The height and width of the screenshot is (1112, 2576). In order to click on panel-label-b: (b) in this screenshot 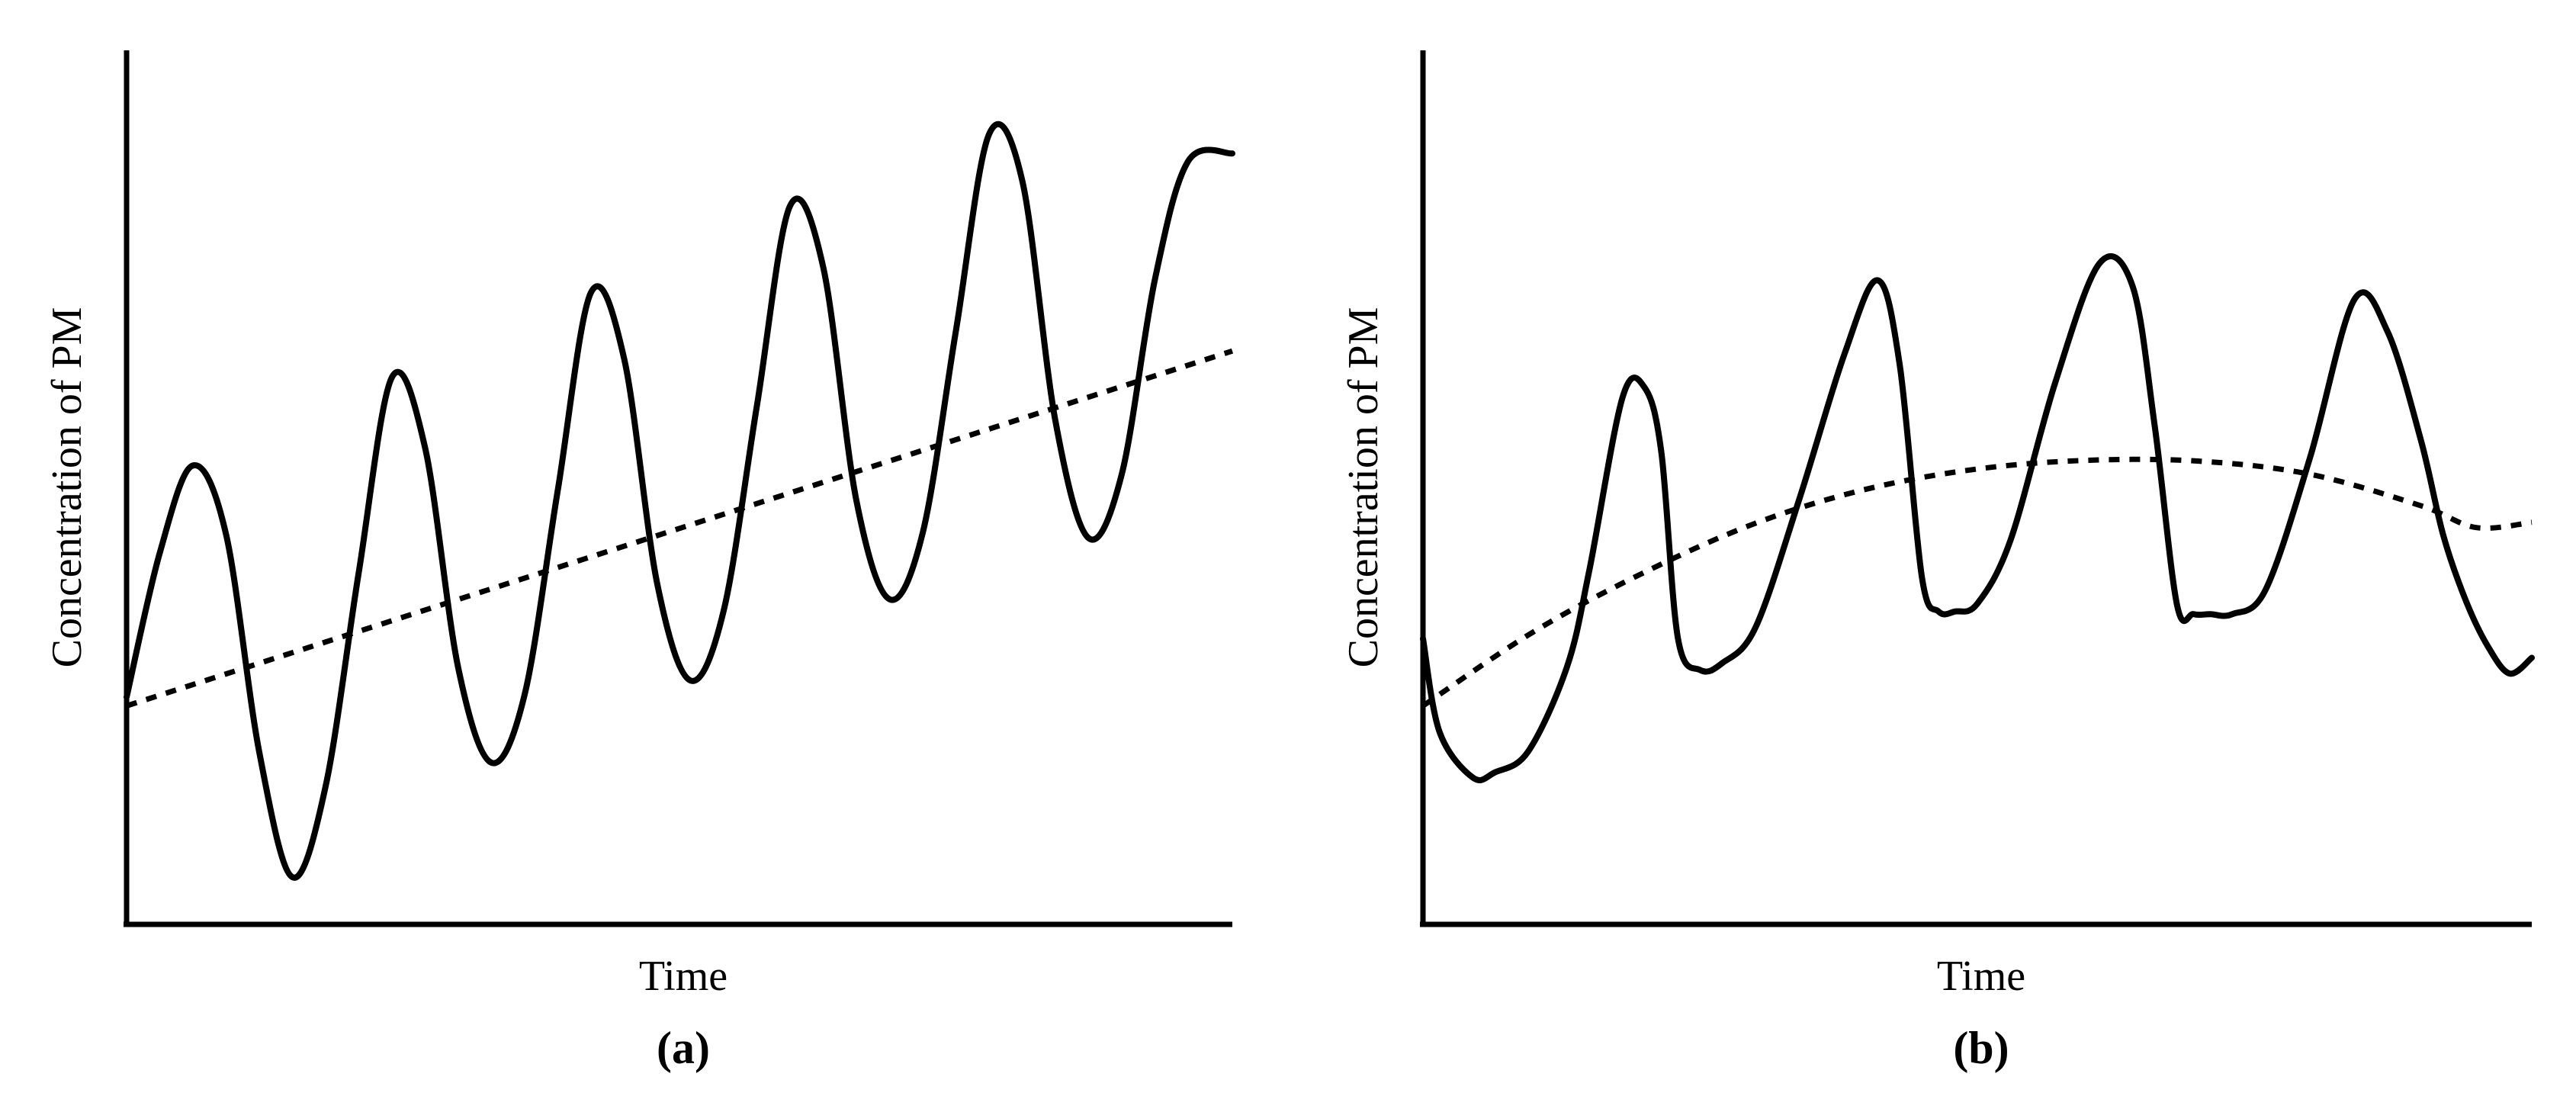, I will do `click(1981, 1048)`.